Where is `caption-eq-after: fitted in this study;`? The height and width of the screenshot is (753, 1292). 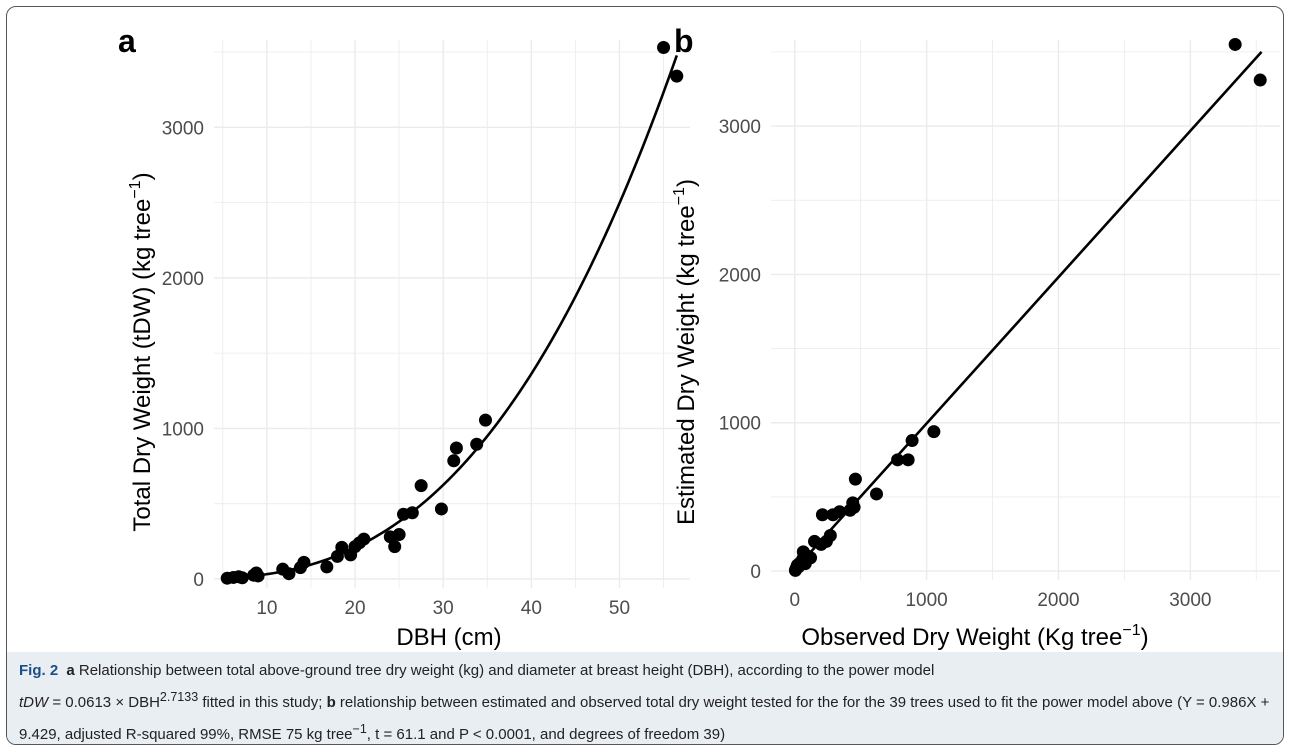
caption-eq-after: fitted in this study; is located at coordinates (262, 702).